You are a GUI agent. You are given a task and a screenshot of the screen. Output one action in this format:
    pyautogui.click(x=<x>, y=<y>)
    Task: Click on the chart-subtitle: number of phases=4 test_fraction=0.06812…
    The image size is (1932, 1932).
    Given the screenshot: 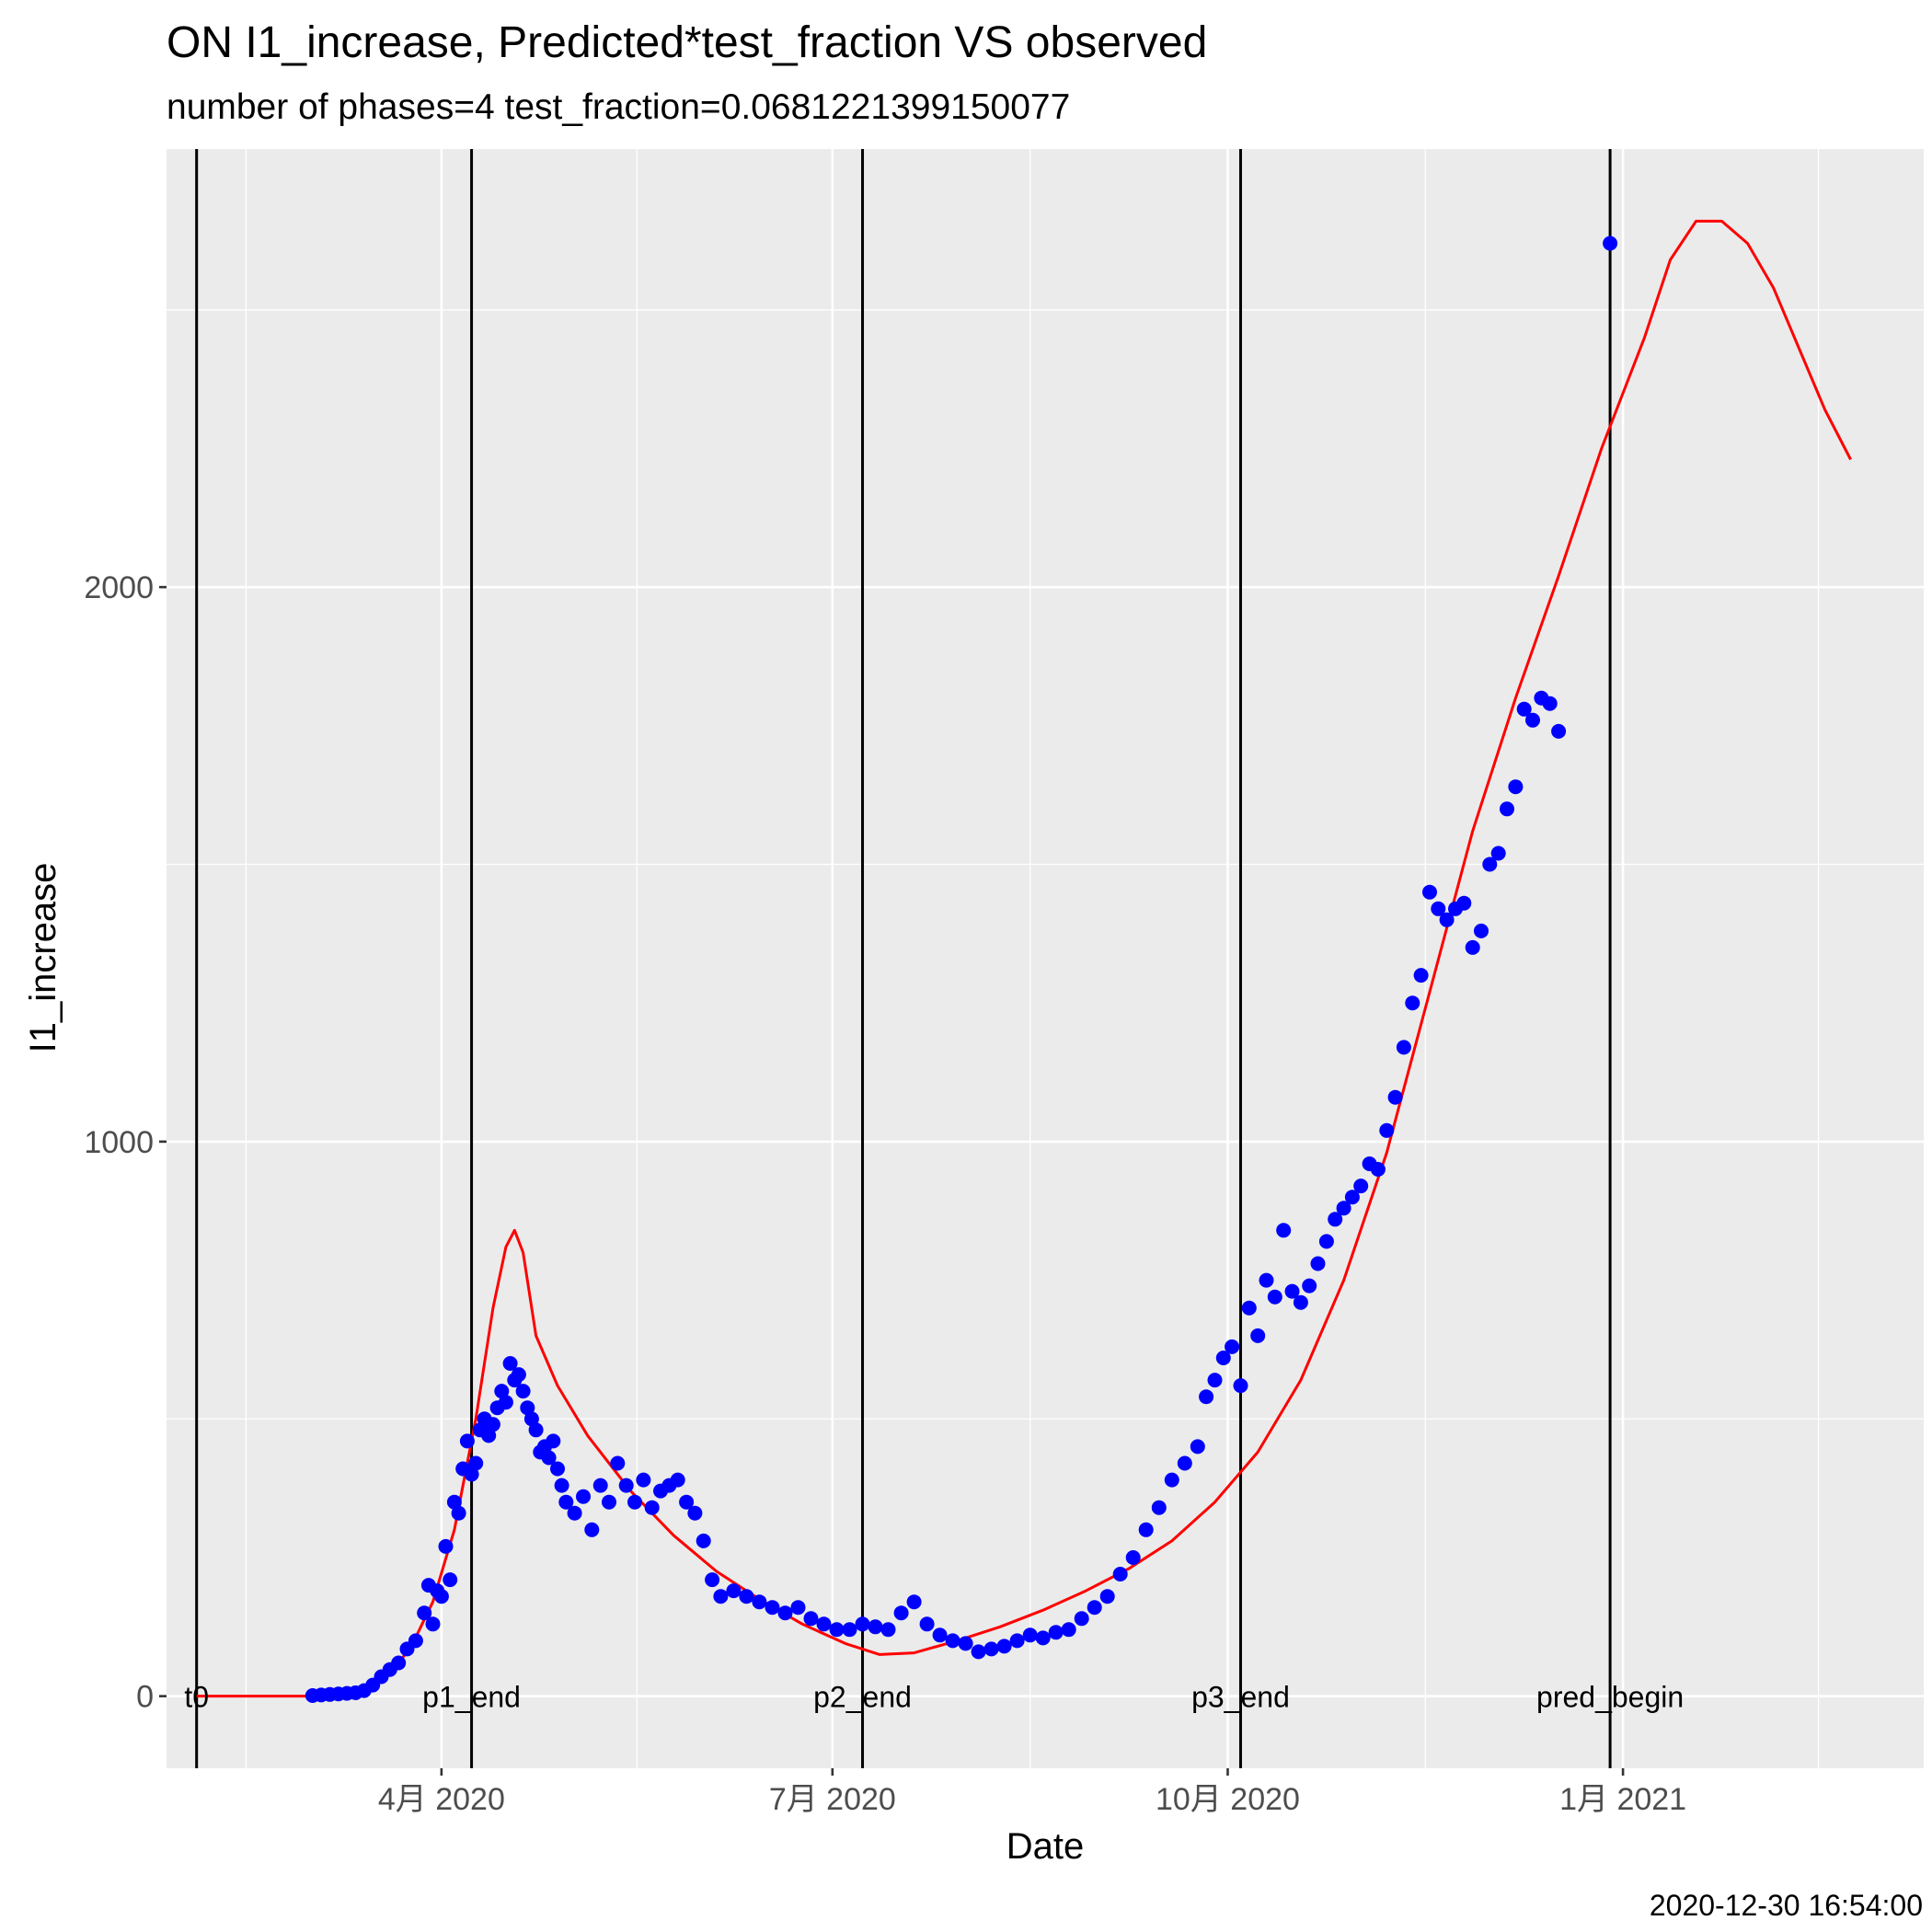 What is the action you would take?
    pyautogui.click(x=618, y=107)
    